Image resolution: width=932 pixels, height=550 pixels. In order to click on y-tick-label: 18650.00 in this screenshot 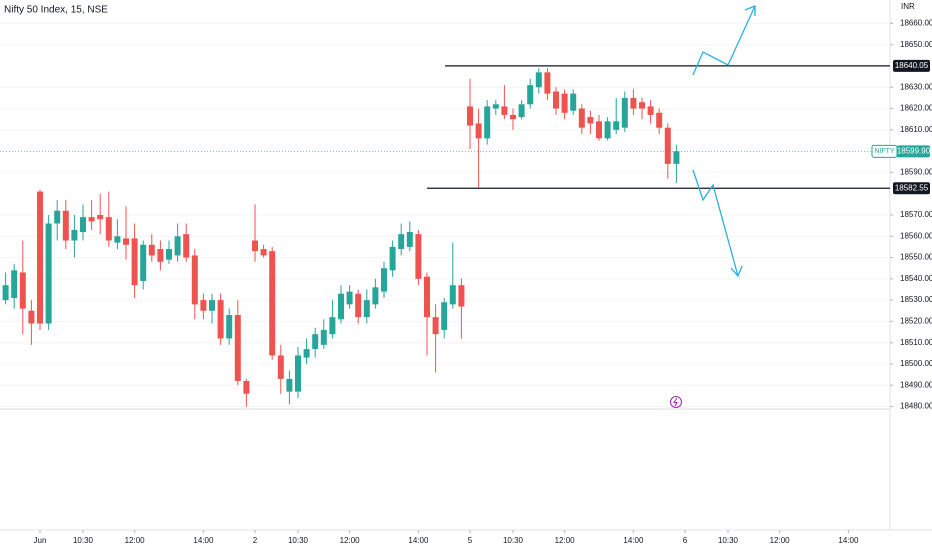, I will do `click(916, 44)`.